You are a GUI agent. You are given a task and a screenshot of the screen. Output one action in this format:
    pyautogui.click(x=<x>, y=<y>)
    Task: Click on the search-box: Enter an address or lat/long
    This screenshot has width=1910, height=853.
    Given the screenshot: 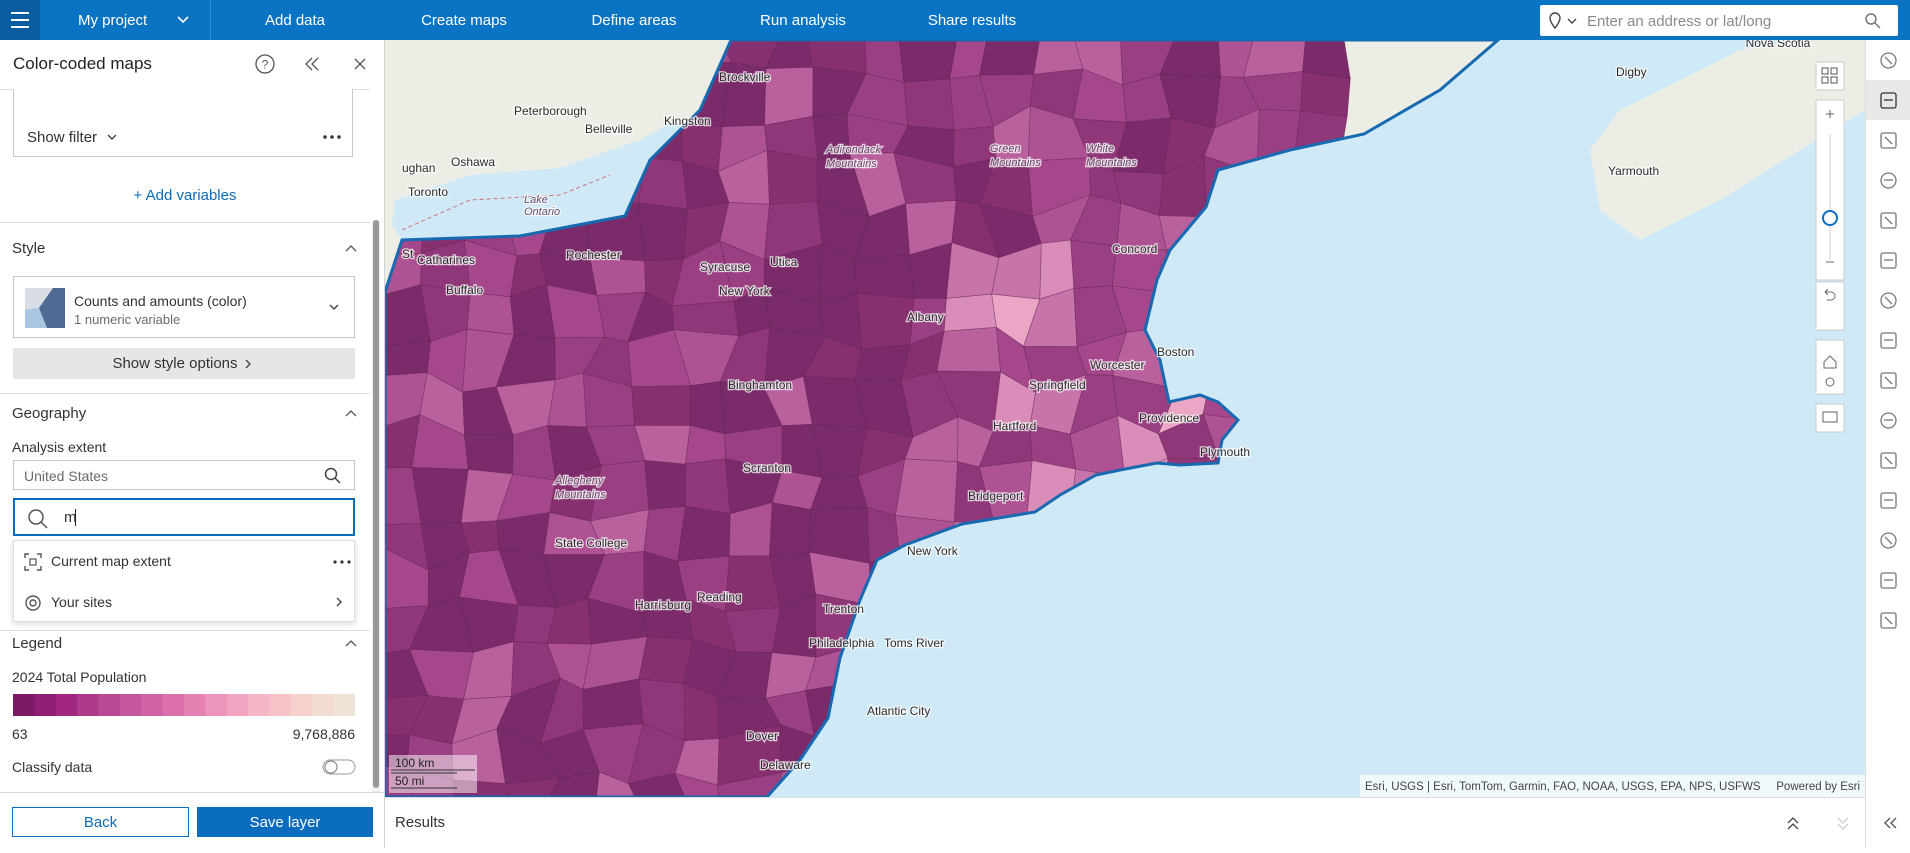 What is the action you would take?
    pyautogui.click(x=1719, y=20)
    